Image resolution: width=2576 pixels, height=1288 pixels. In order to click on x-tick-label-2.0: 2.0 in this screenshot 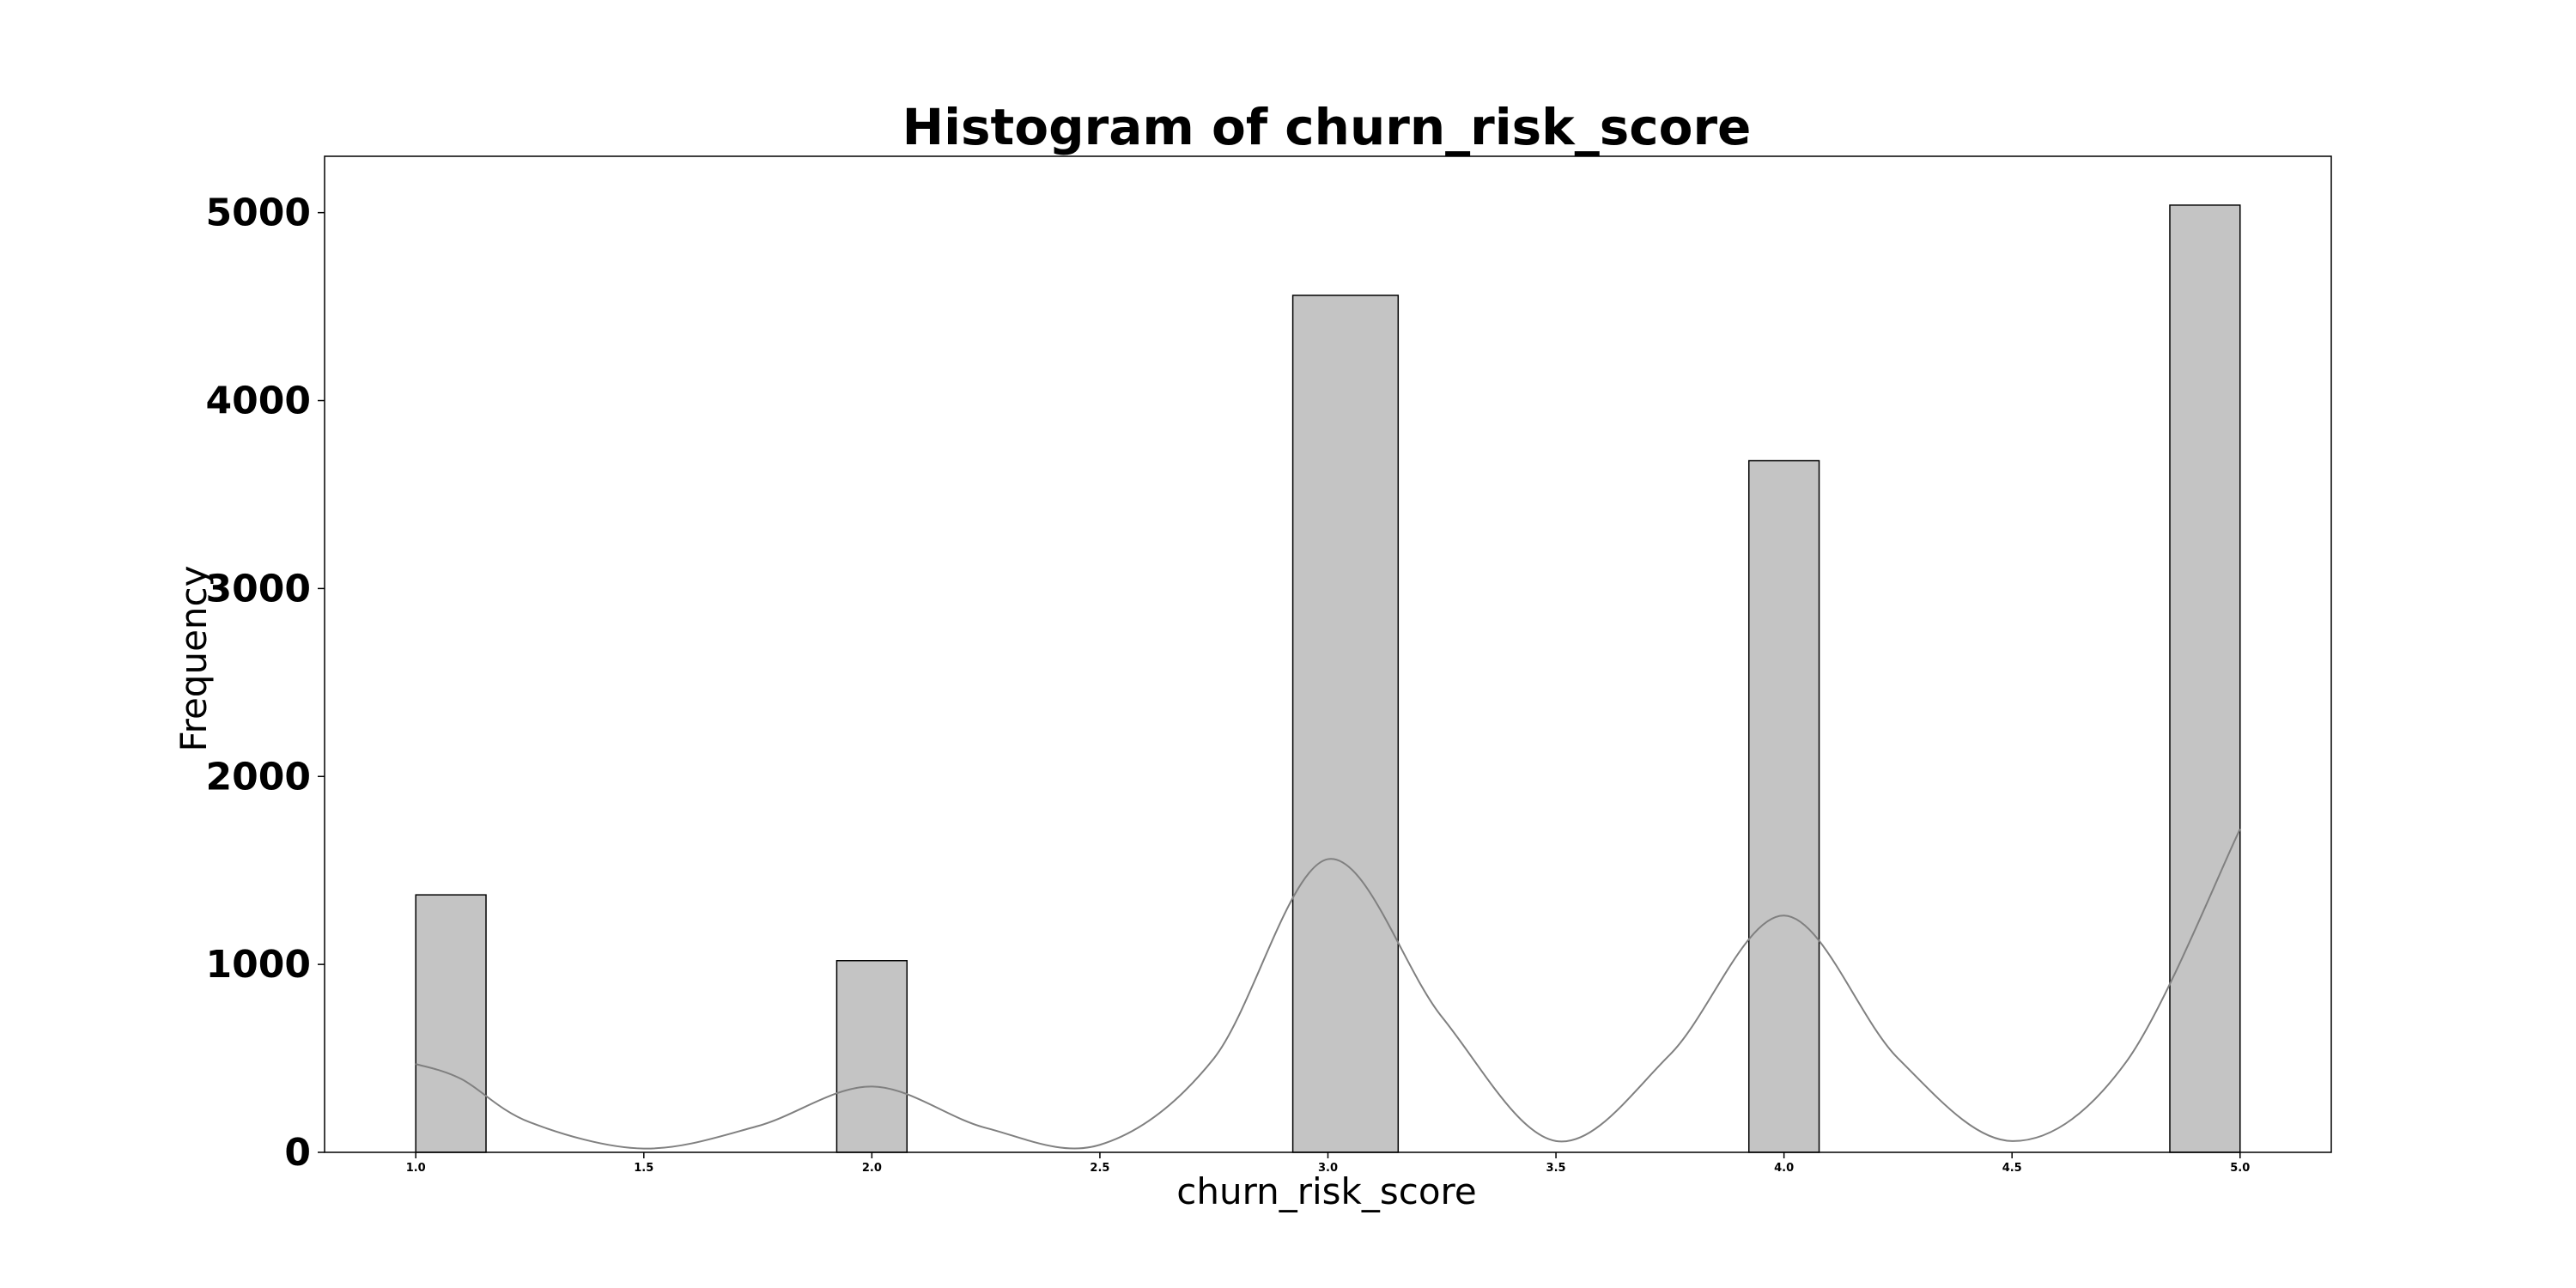, I will do `click(872, 1169)`.